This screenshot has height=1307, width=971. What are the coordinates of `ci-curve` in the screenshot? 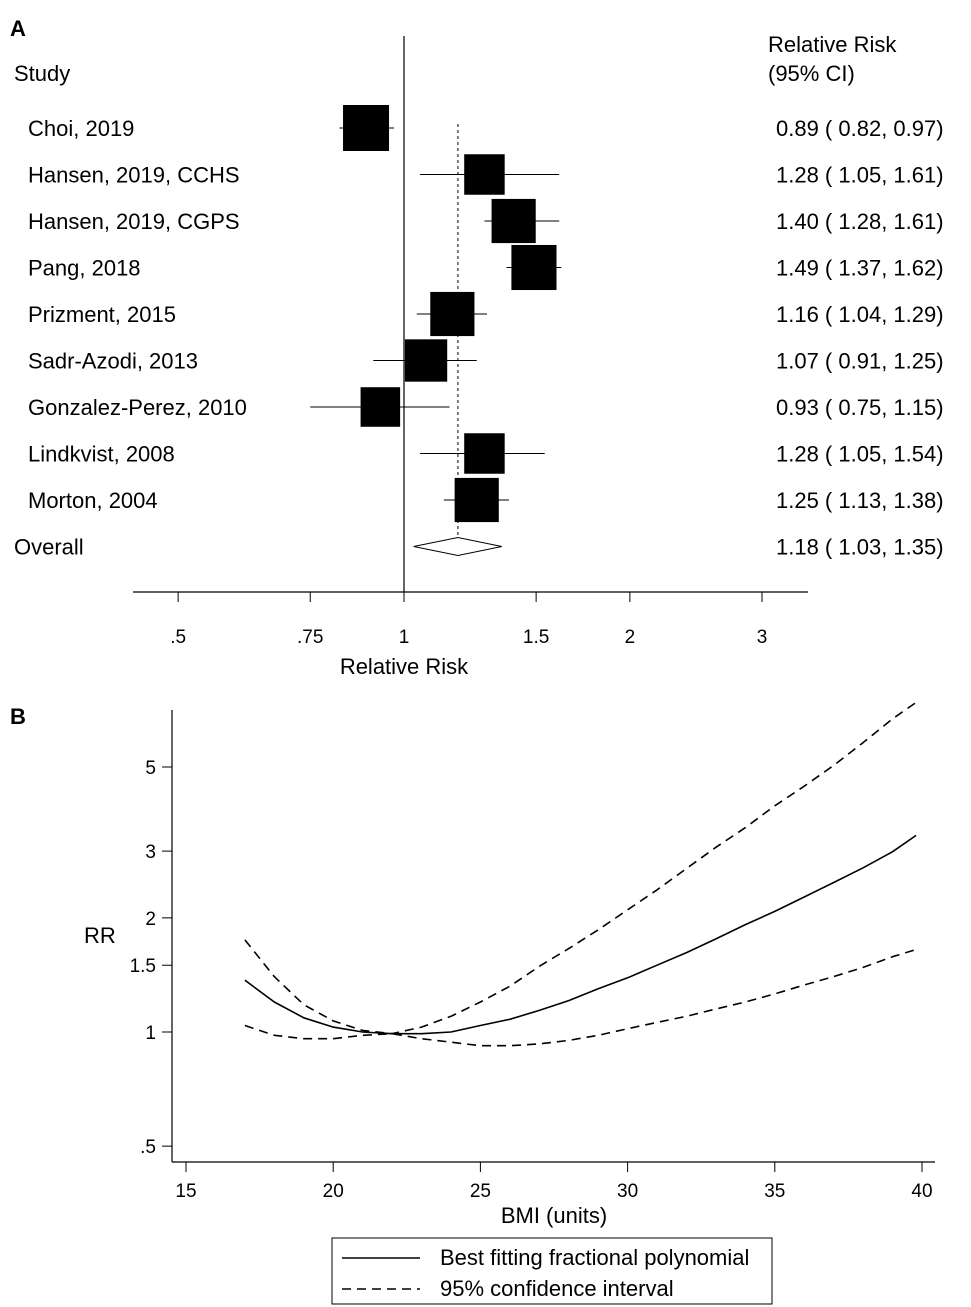 It's located at (580, 997).